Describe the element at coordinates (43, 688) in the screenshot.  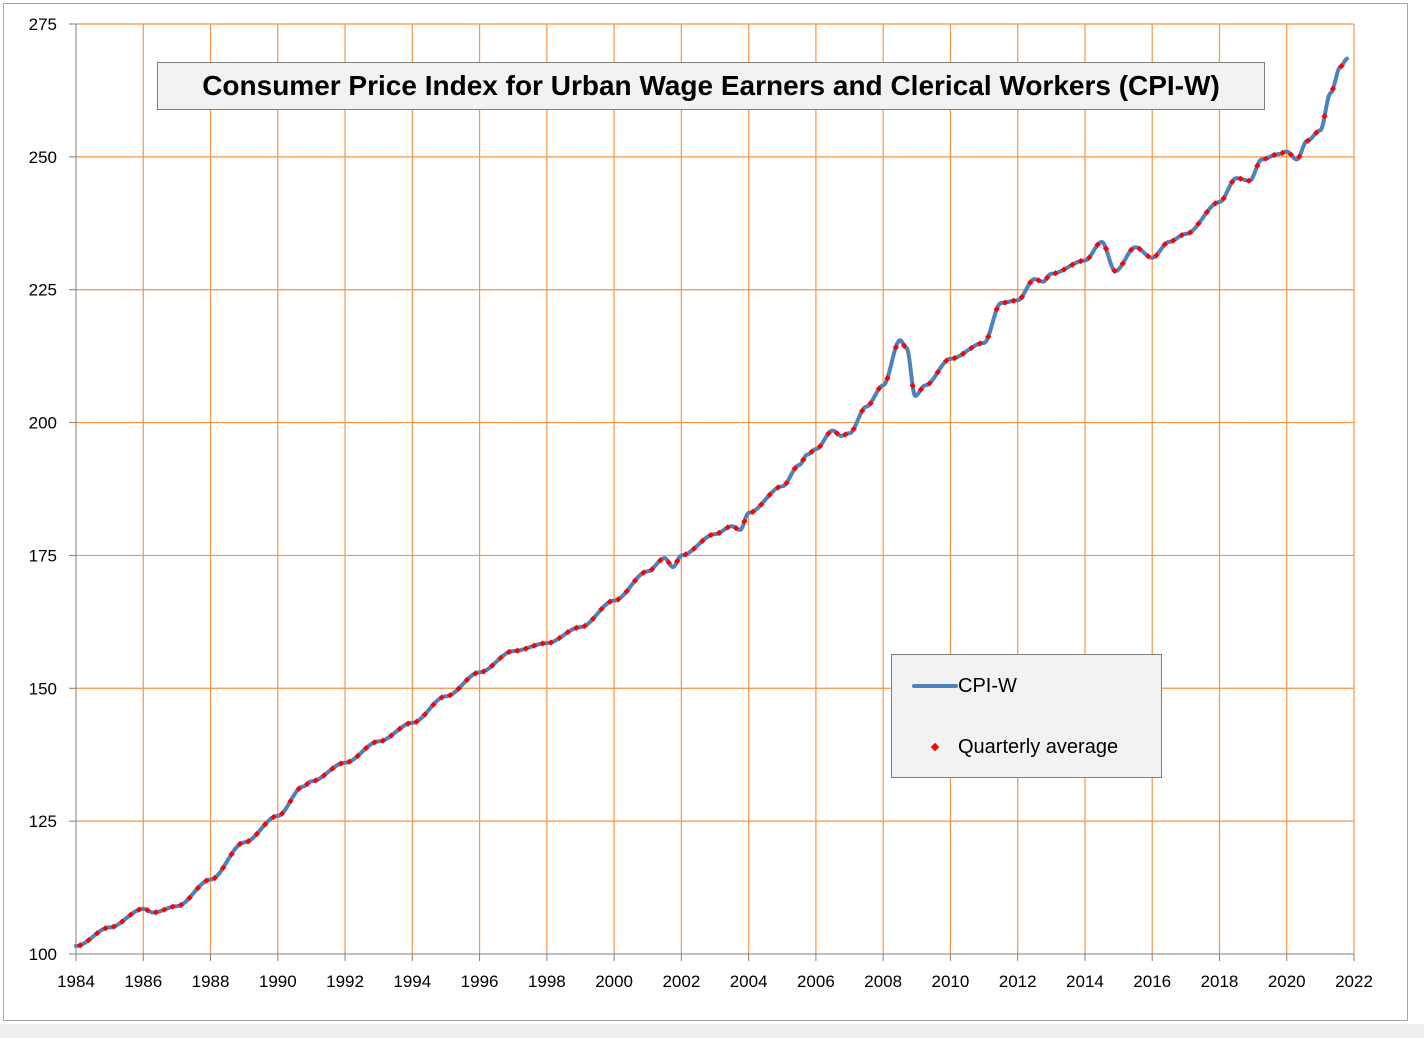
I see `y-tick-label-150: 150` at that location.